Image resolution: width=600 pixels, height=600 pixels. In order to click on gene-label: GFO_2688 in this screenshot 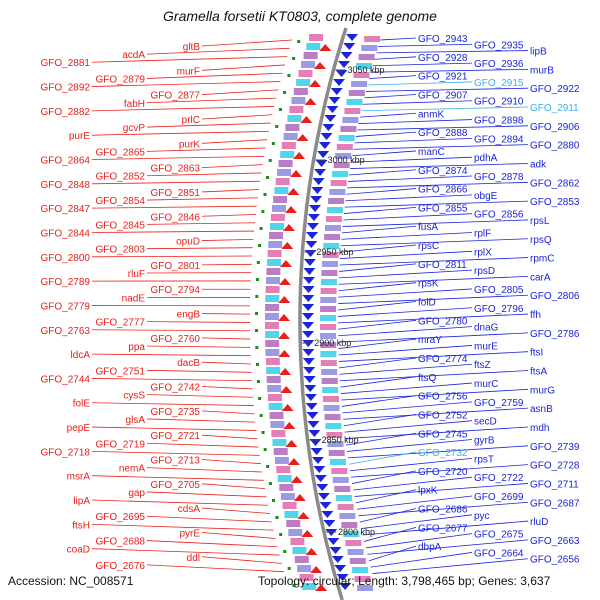, I will do `click(121, 542)`.